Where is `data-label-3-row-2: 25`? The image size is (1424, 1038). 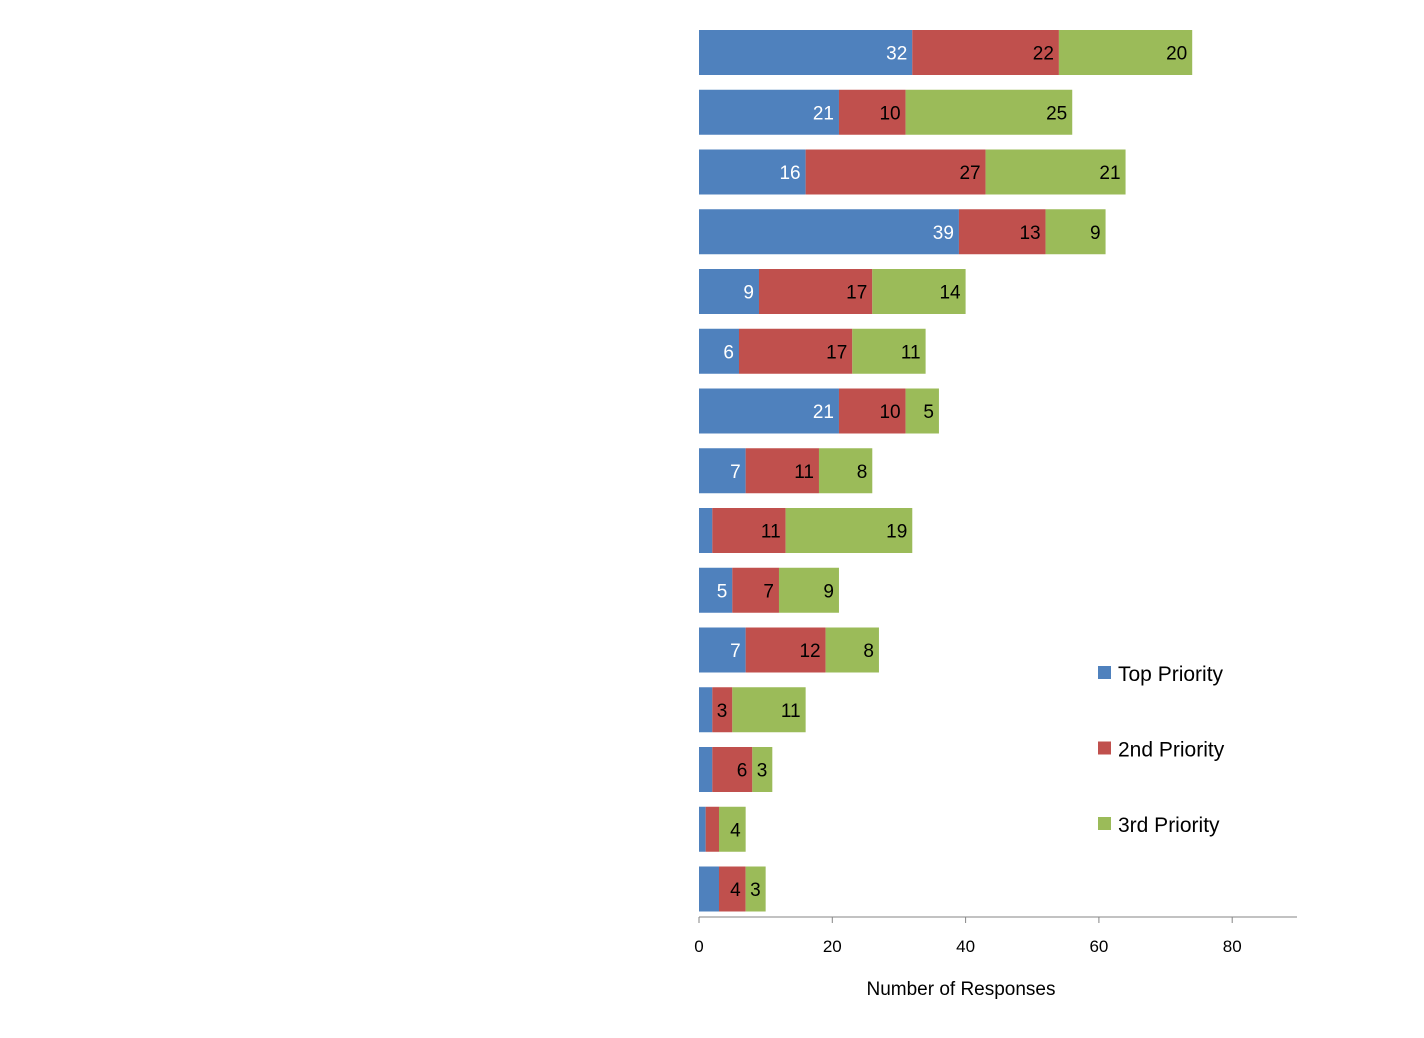
data-label-3-row-2: 25 is located at coordinates (1056, 113).